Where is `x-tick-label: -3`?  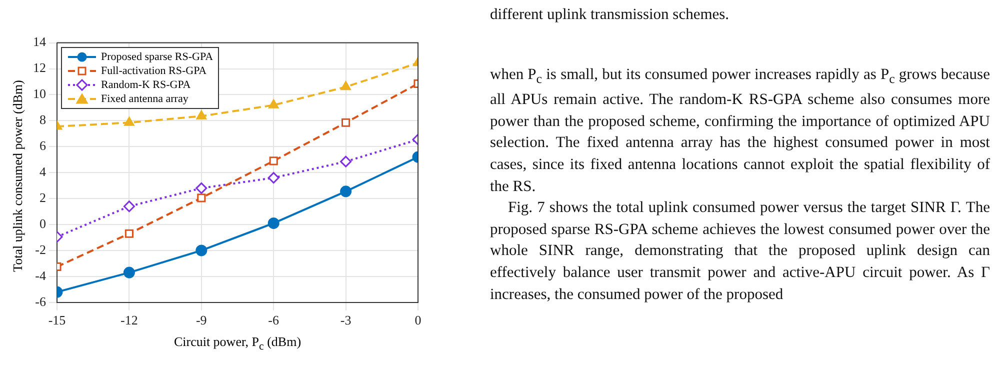
x-tick-label: -3 is located at coordinates (346, 320).